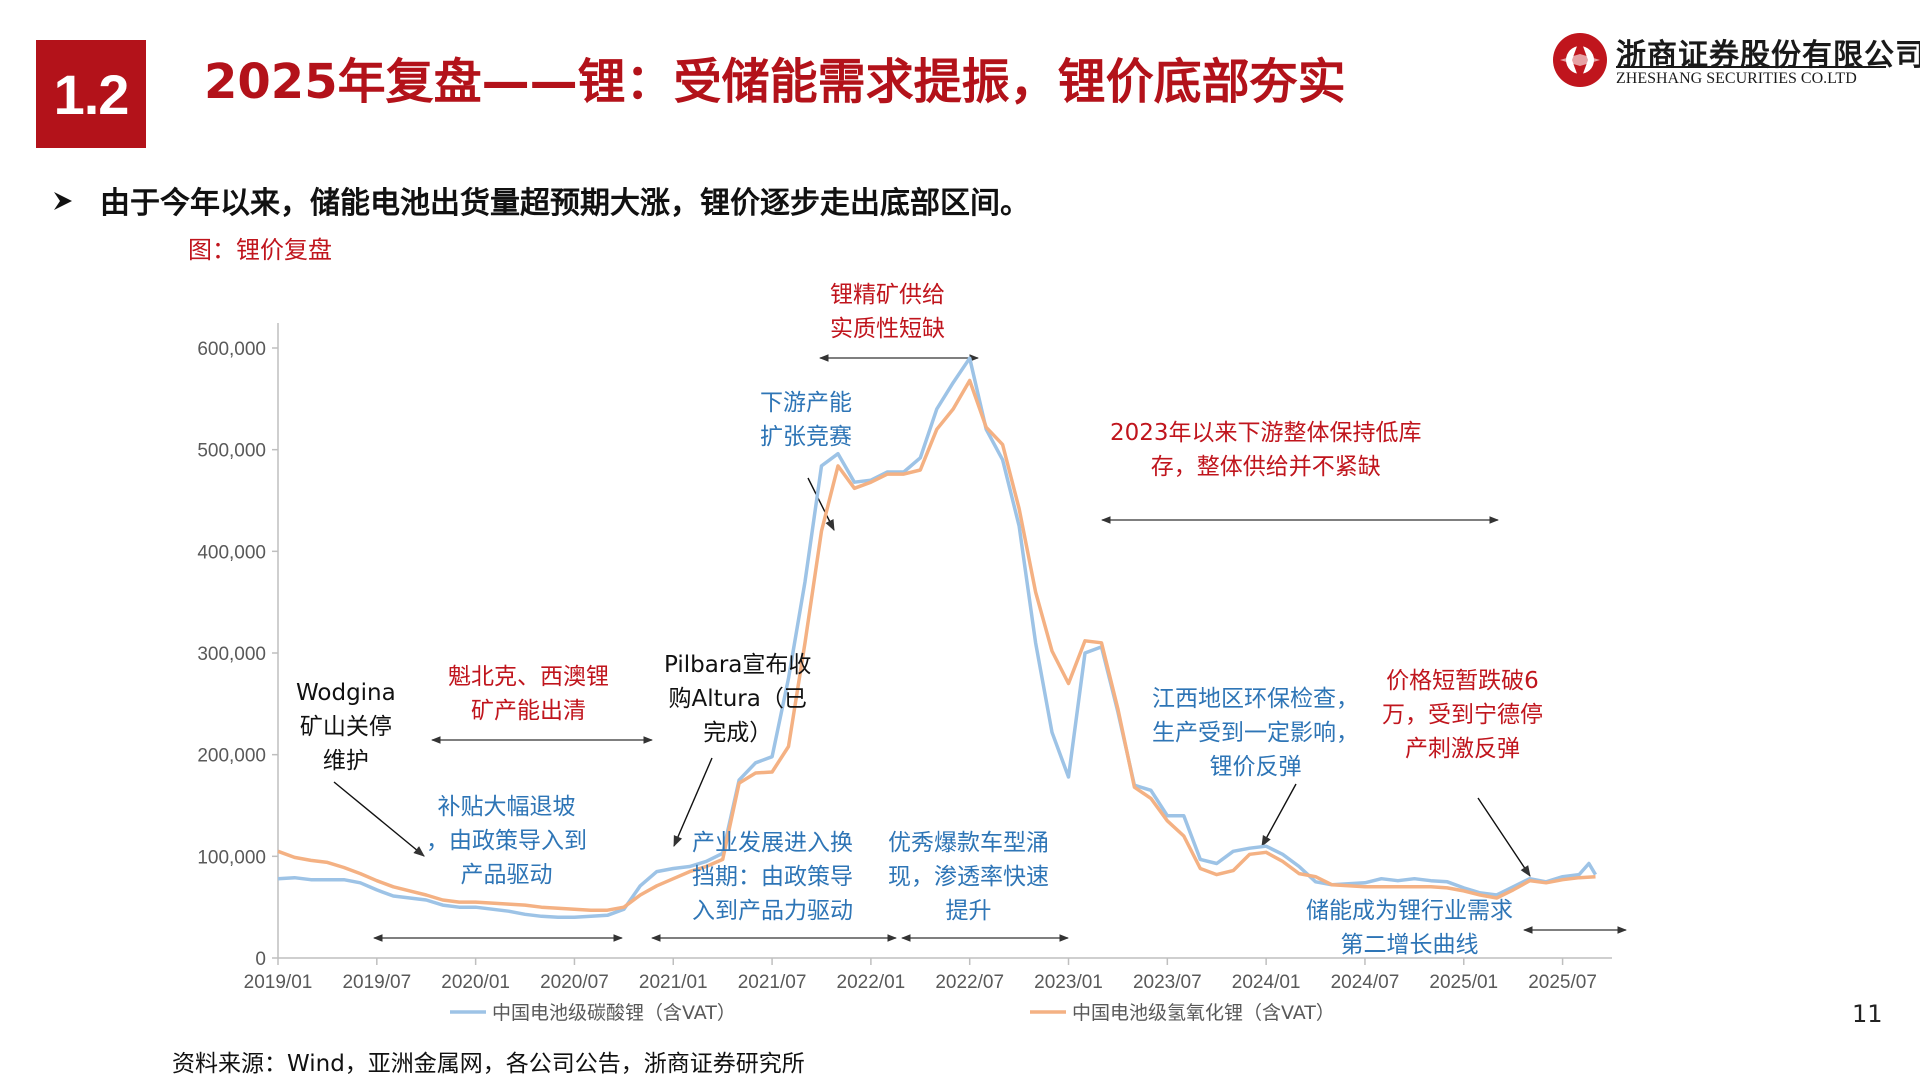 Image resolution: width=1920 pixels, height=1080 pixels. Describe the element at coordinates (969, 982) in the screenshot. I see `x-tick-label: 2022/07` at that location.